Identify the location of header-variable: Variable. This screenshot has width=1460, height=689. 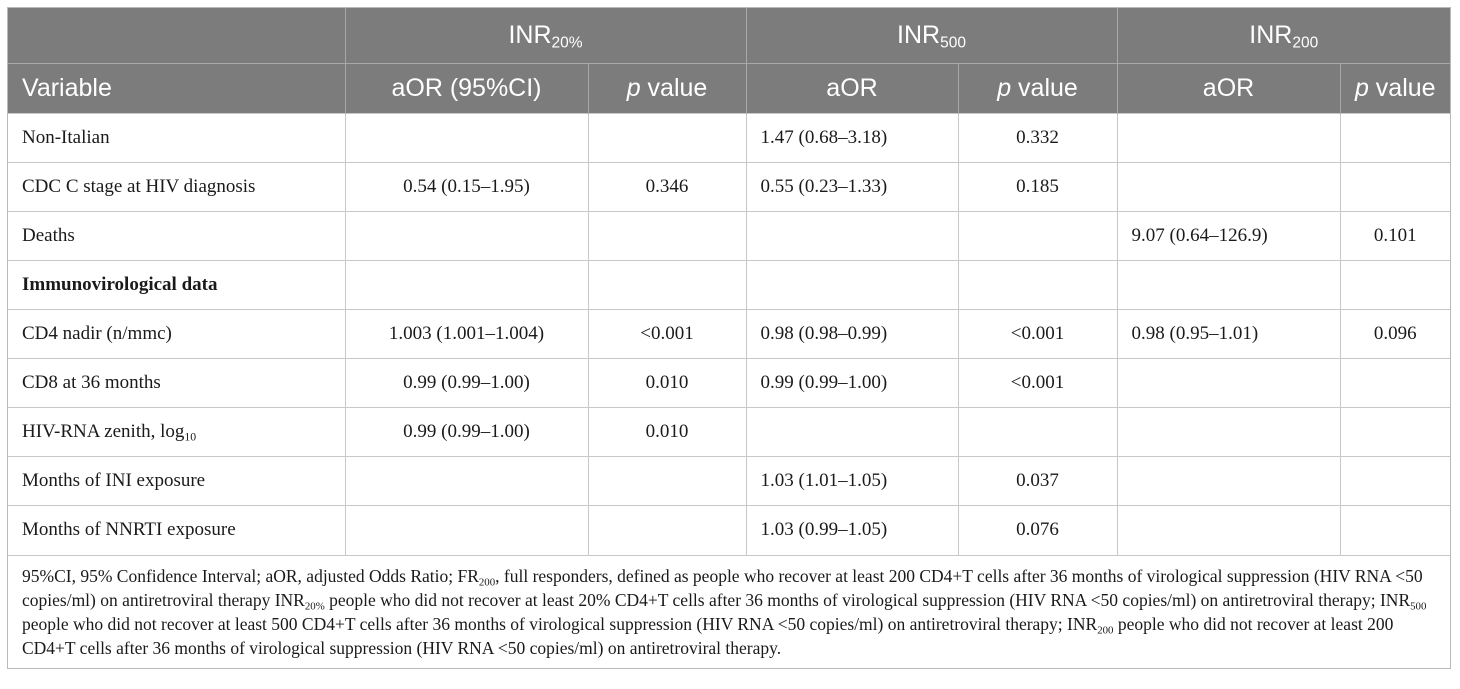
(176, 88).